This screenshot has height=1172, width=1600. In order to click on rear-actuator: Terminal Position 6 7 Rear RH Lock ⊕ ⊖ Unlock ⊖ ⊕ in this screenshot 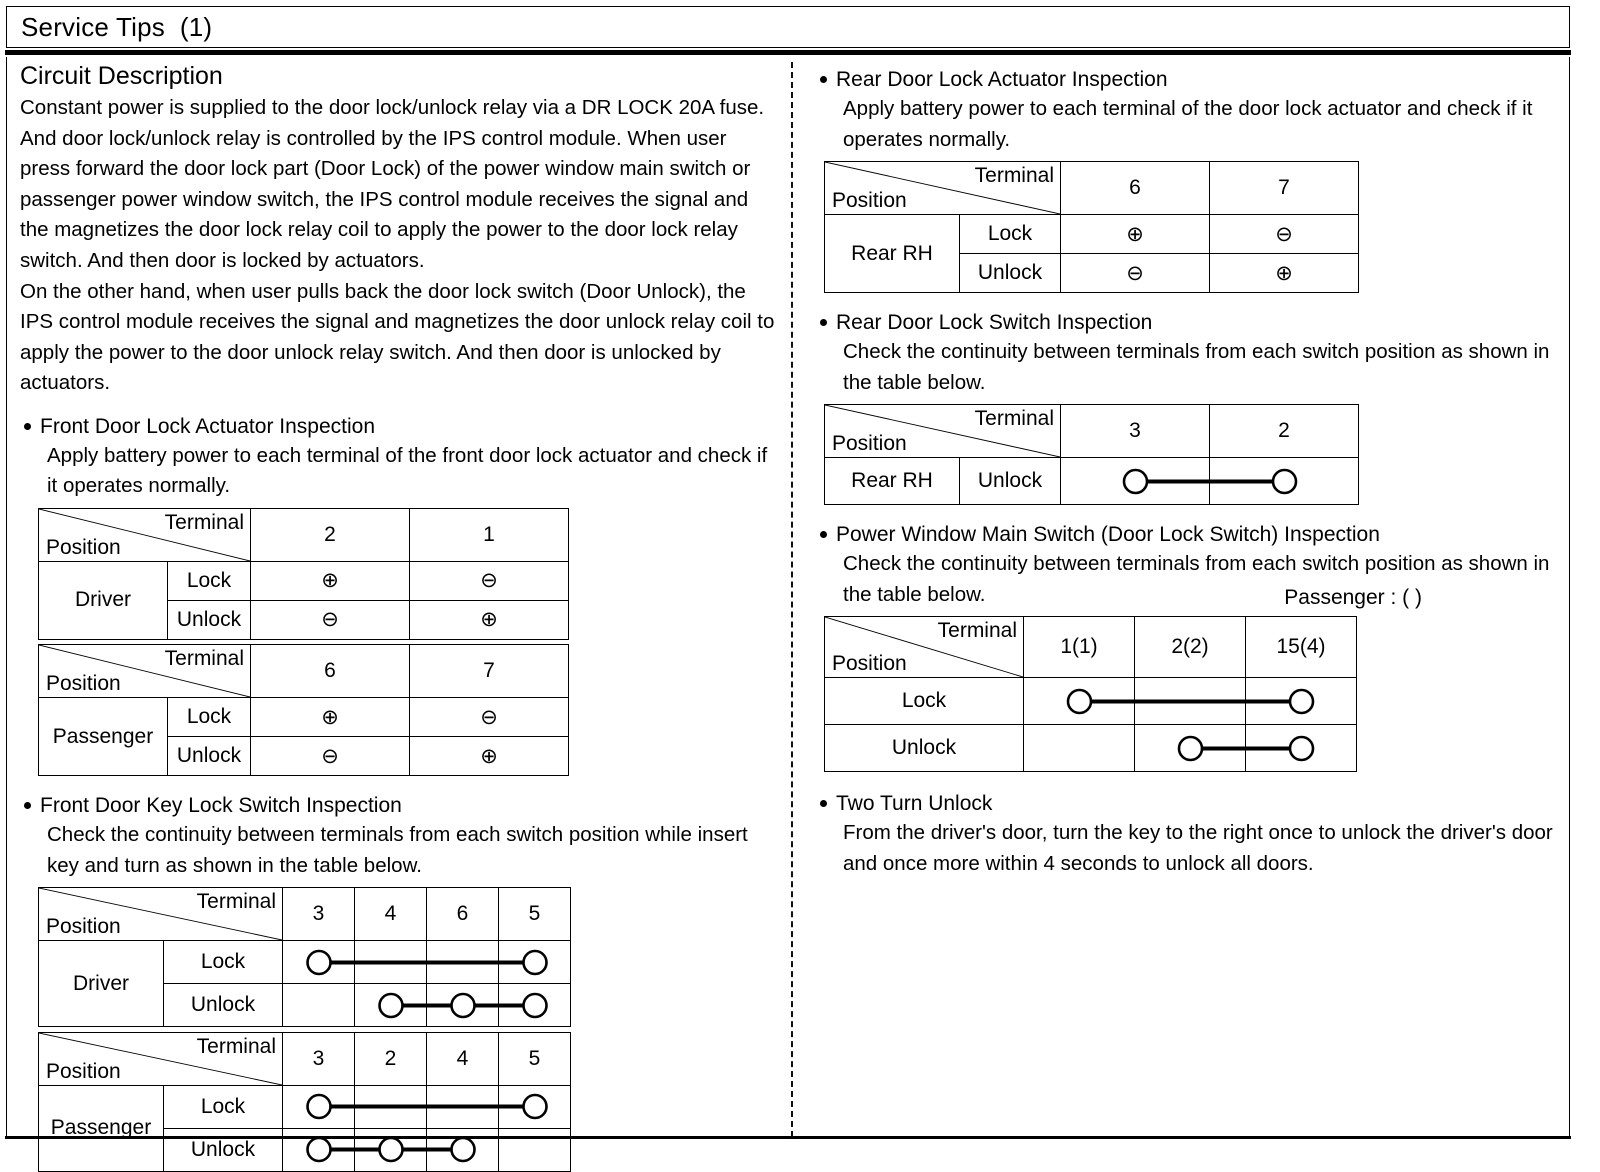, I will do `click(1091, 227)`.